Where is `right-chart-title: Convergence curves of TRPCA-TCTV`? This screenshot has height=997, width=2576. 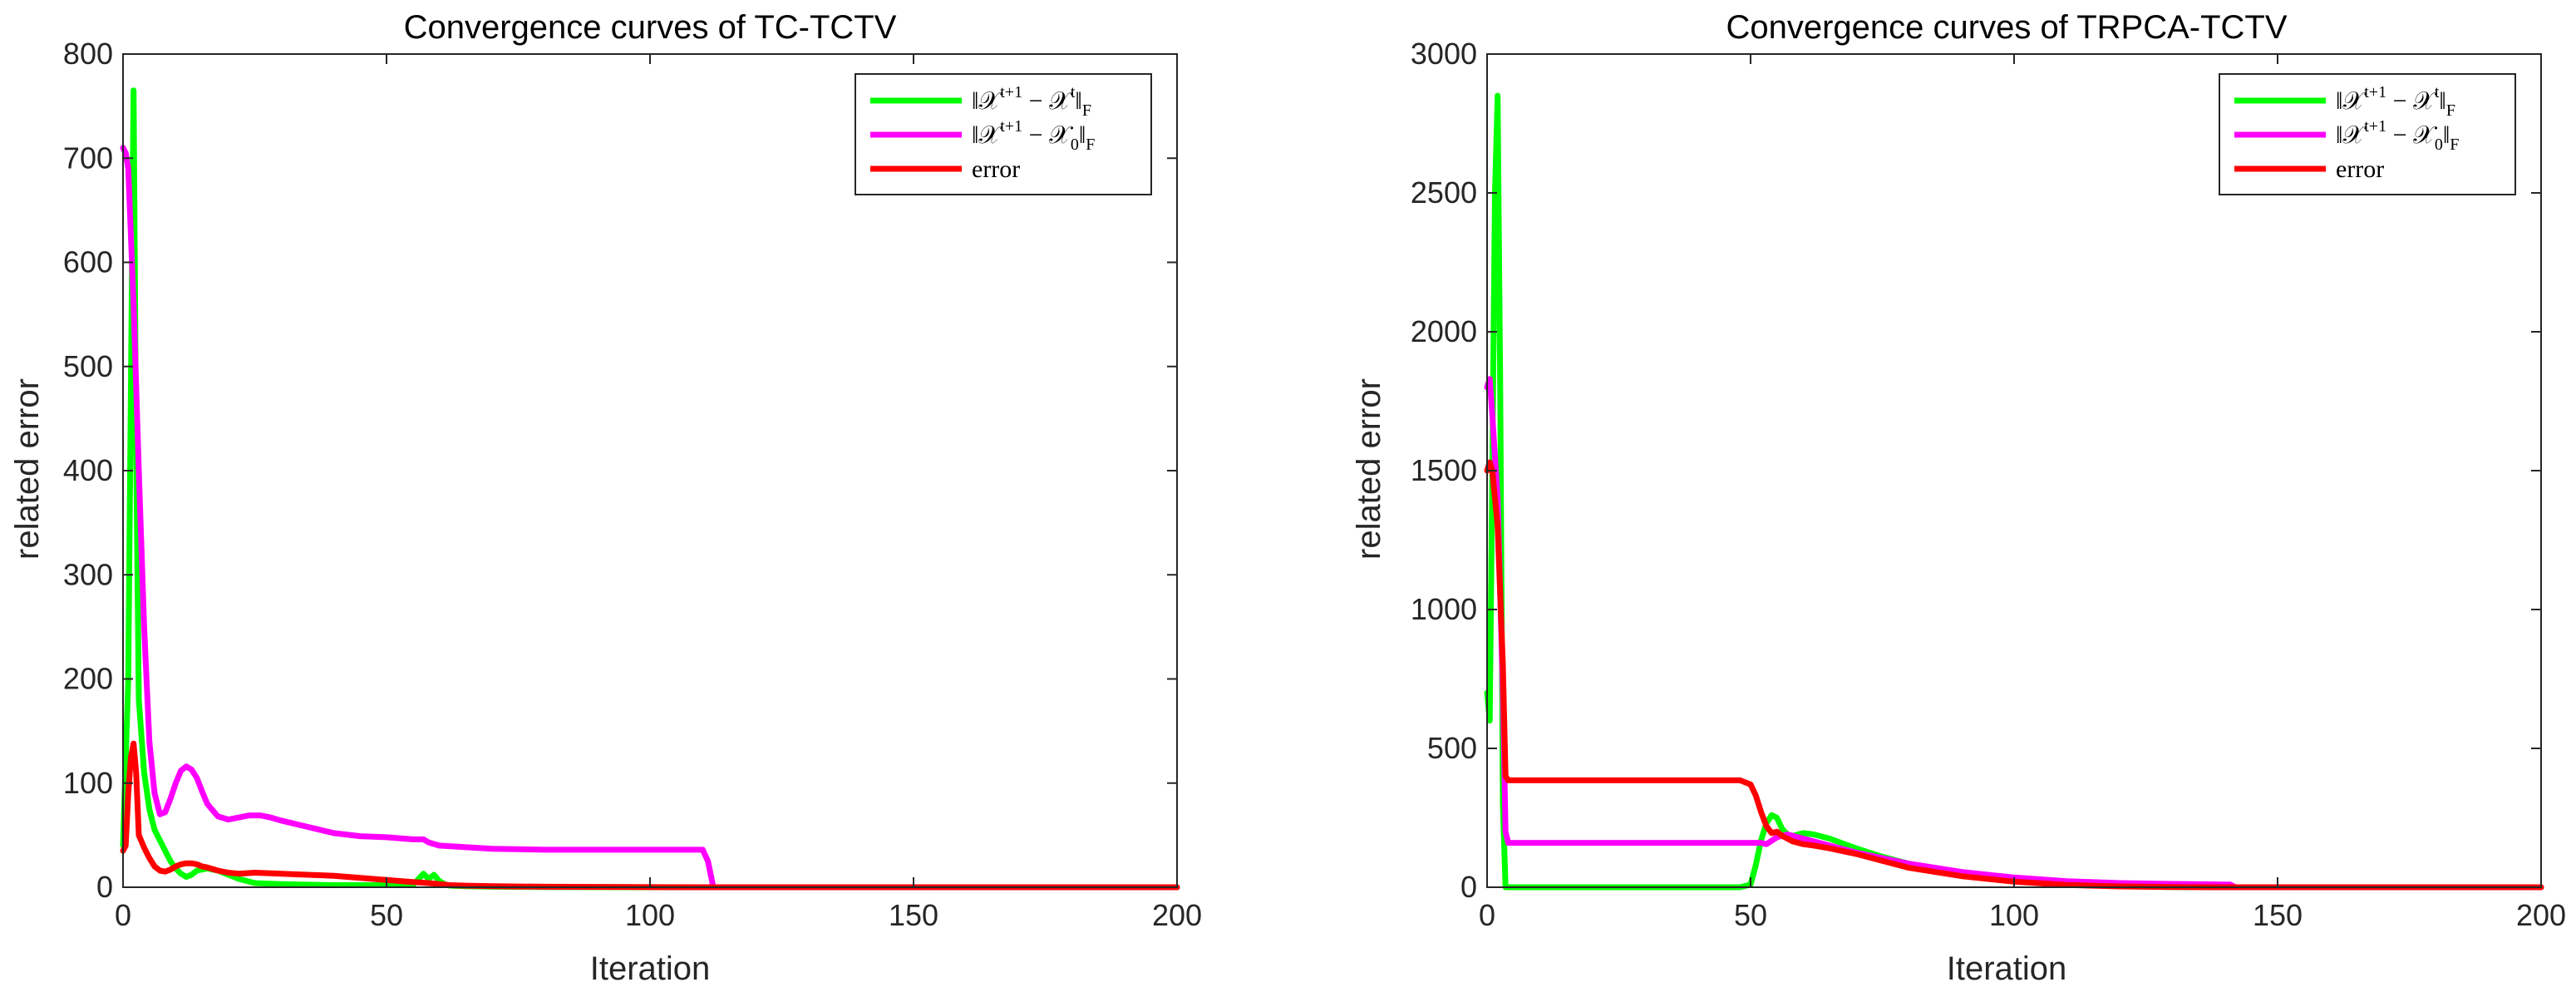 right-chart-title: Convergence curves of TRPCA-TCTV is located at coordinates (2006, 27).